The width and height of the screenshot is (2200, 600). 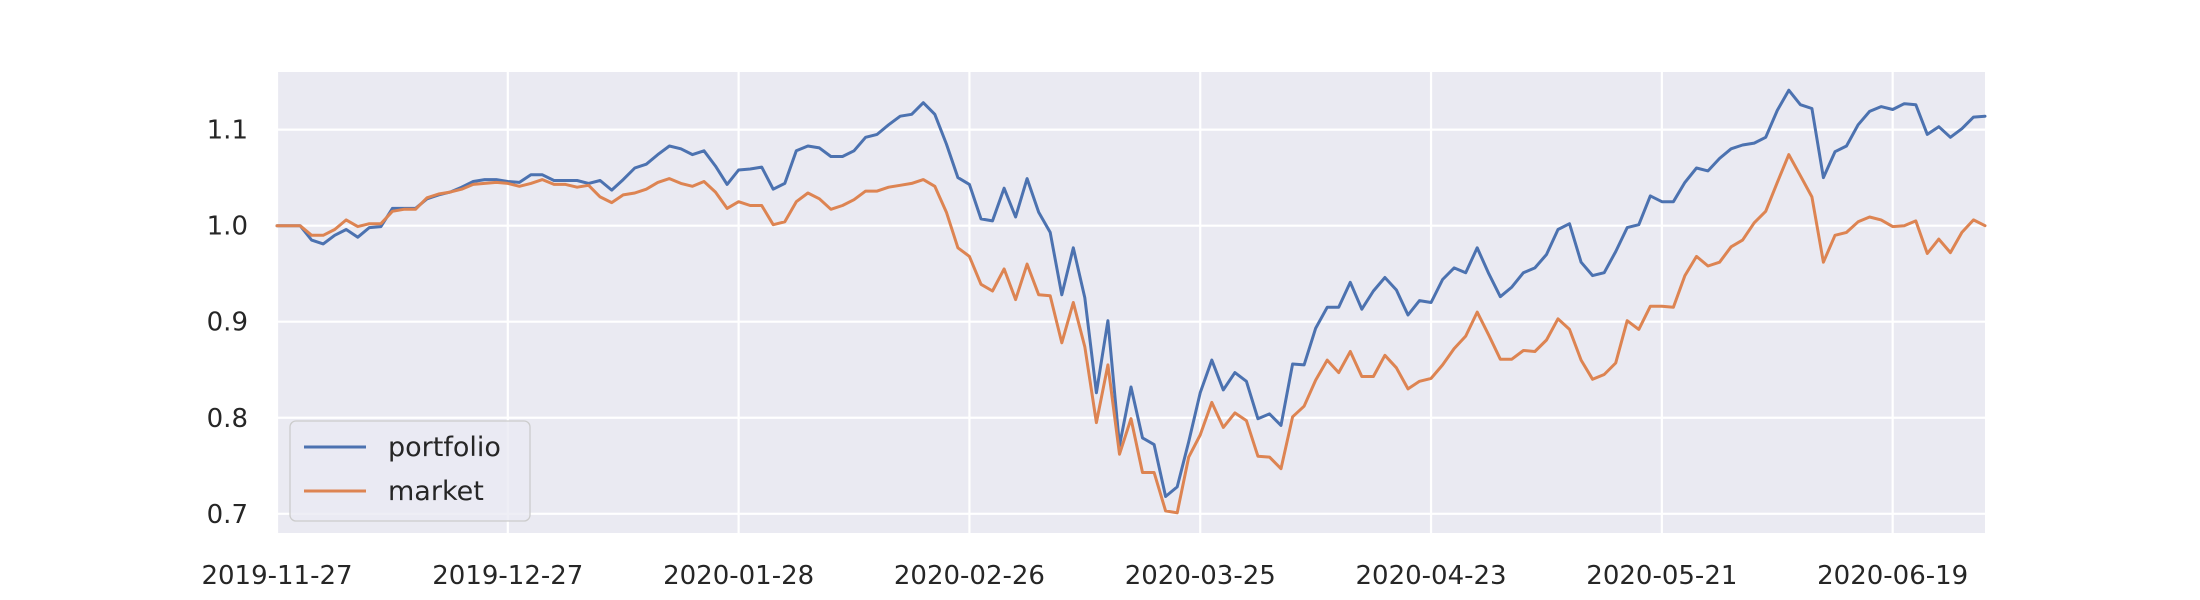 I want to click on x-tick-label: 2020-02-26, so click(x=969, y=576).